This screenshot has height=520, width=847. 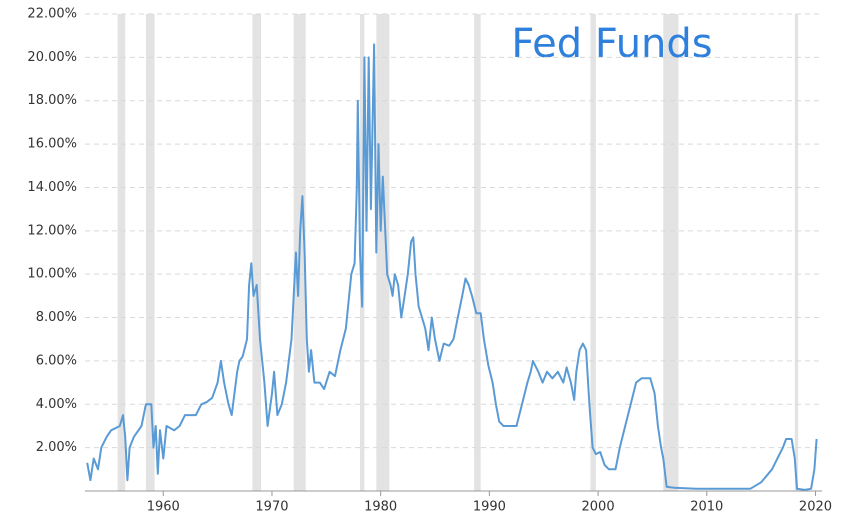 What do you see at coordinates (489, 507) in the screenshot?
I see `x-tick-label: 1990` at bounding box center [489, 507].